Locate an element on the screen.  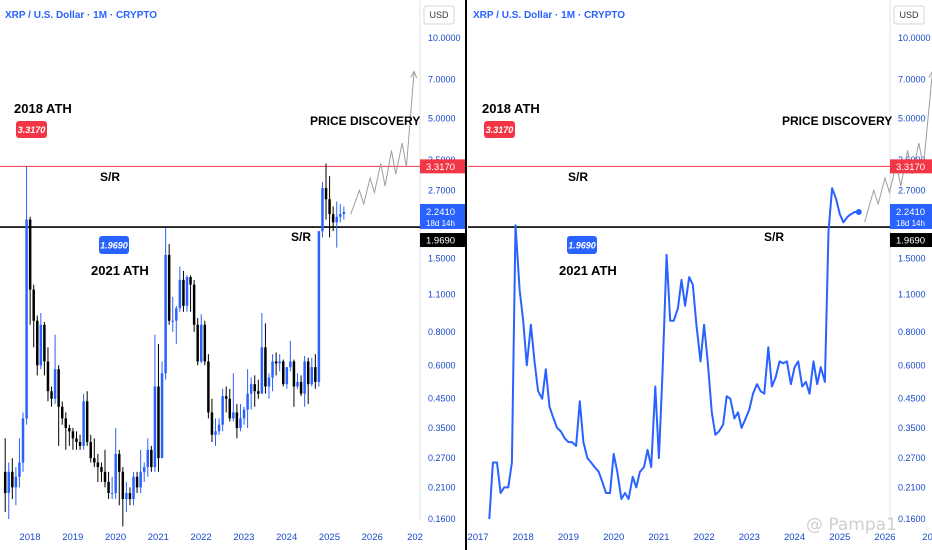
y-tick-label: 0.4500 is located at coordinates (912, 399).